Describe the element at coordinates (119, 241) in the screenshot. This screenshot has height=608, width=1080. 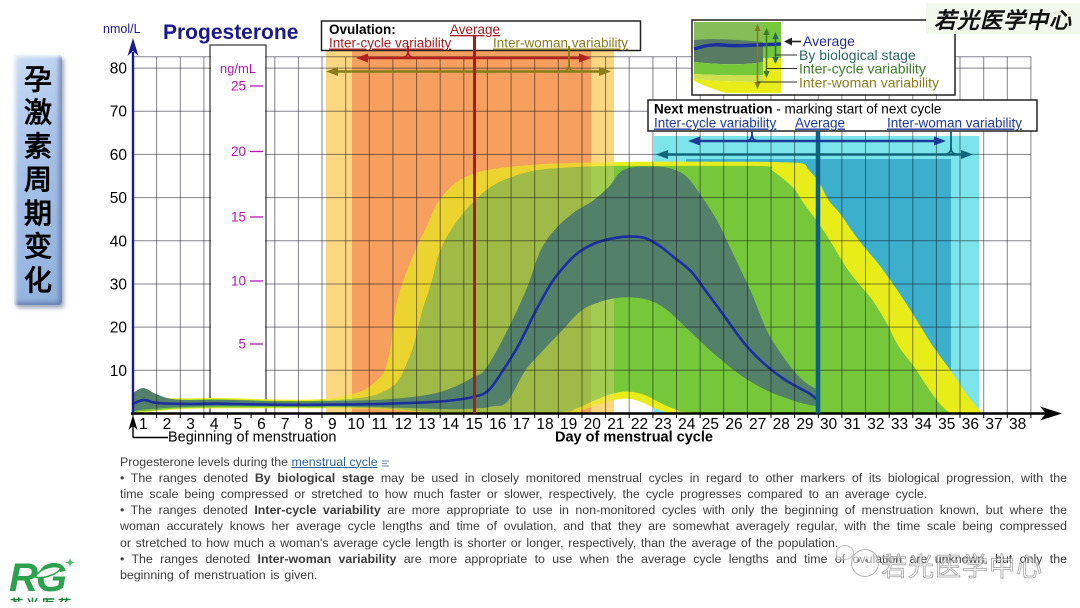
I see `svg-text: 40` at that location.